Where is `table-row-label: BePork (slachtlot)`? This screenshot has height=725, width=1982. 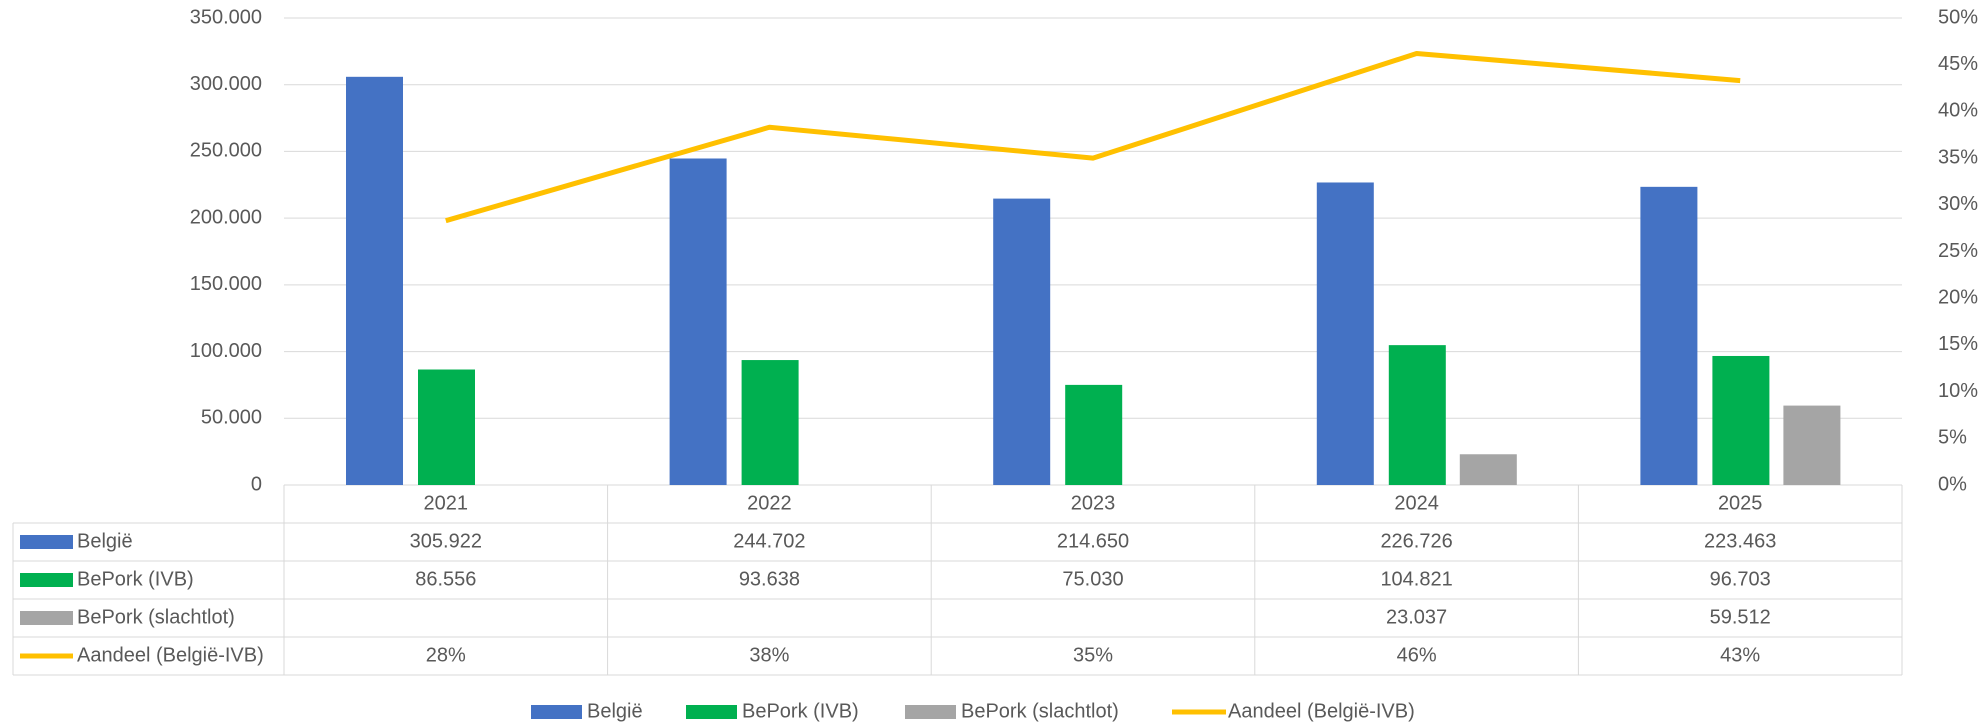 table-row-label: BePork (slachtlot) is located at coordinates (156, 617).